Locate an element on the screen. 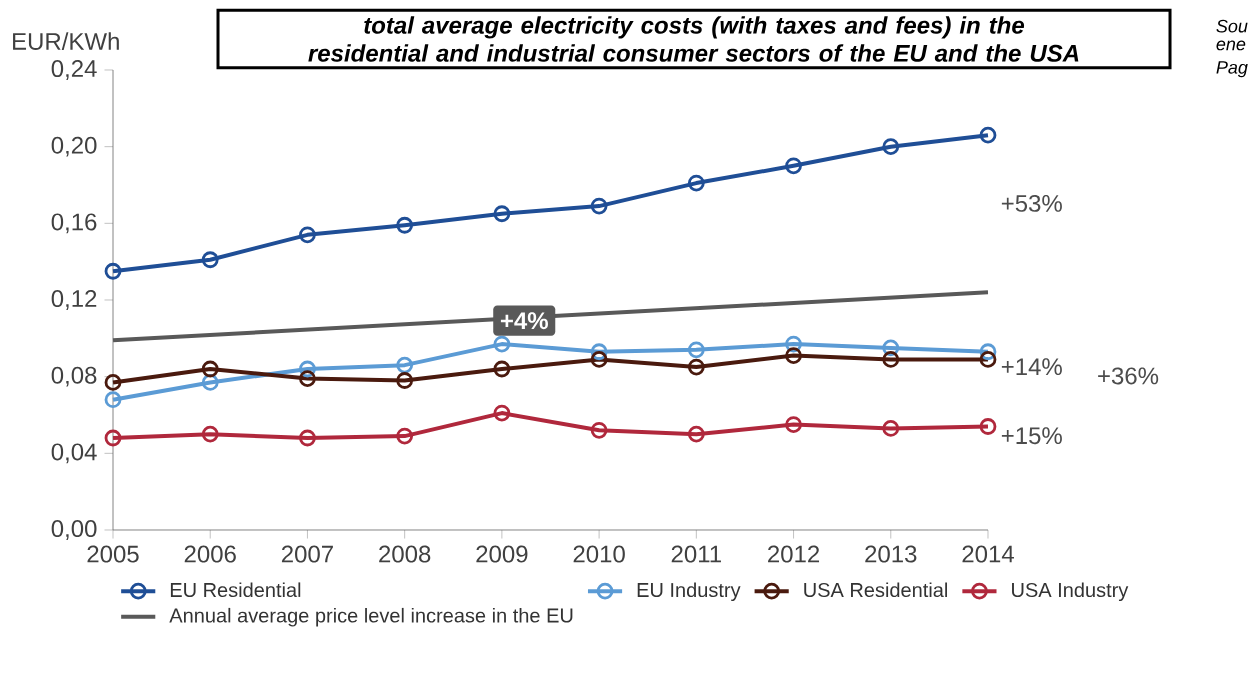 This screenshot has width=1251, height=685. legend-label: USA Industry is located at coordinates (1070, 592).